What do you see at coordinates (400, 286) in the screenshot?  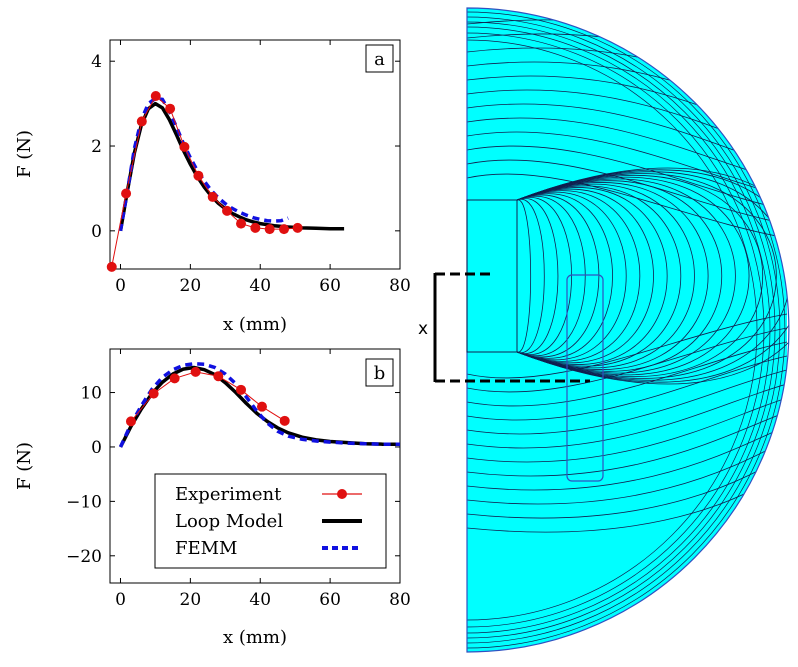 I see `panel-a-xtick-label: 80` at bounding box center [400, 286].